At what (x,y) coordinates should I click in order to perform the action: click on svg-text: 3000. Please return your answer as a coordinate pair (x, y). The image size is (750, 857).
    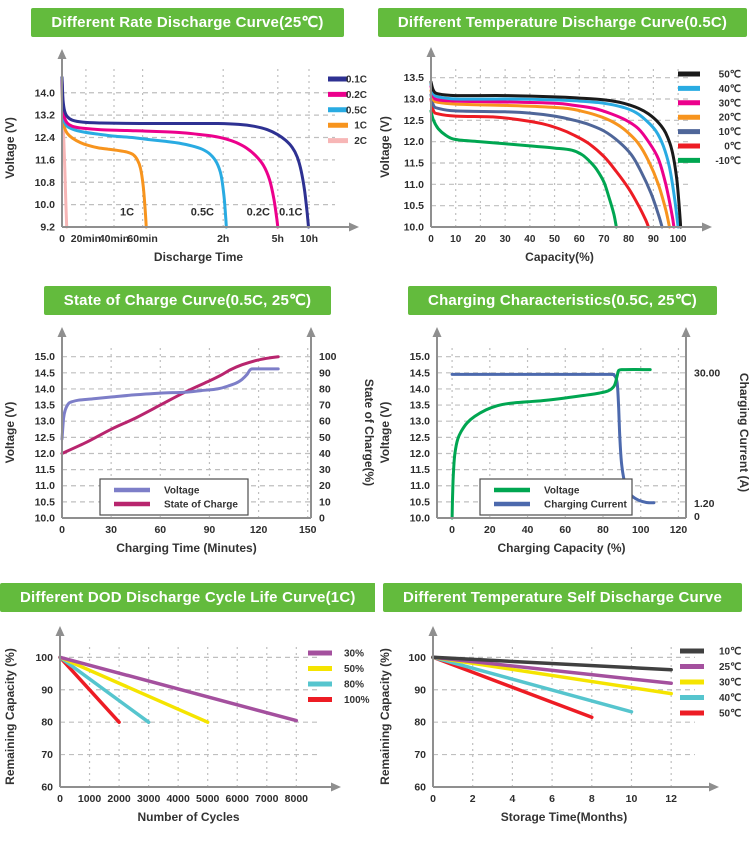
    Looking at the image, I should click on (149, 799).